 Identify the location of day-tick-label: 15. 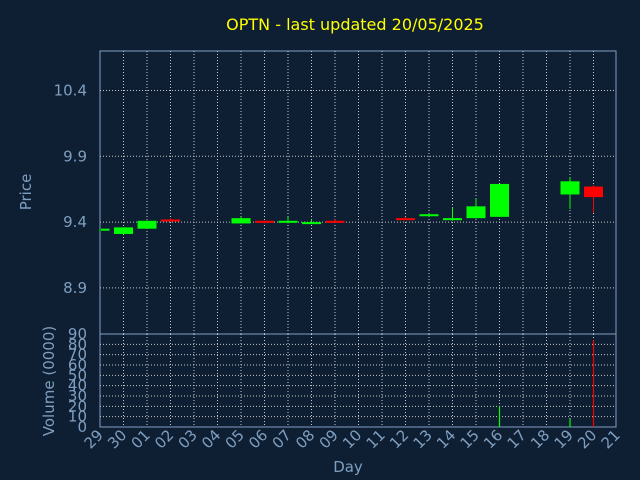
(470, 439).